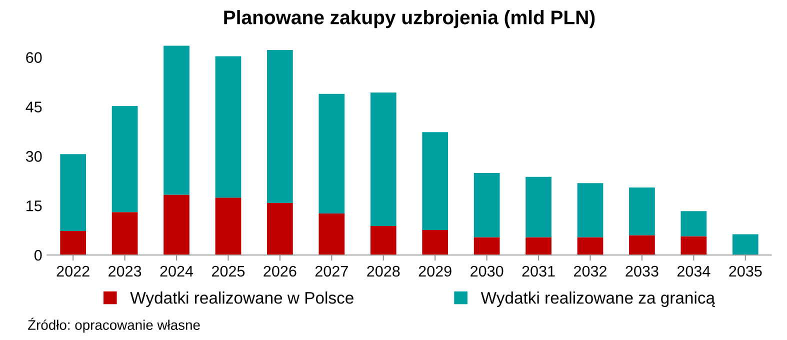 The height and width of the screenshot is (340, 787). I want to click on y-tick-label: 45, so click(34, 107).